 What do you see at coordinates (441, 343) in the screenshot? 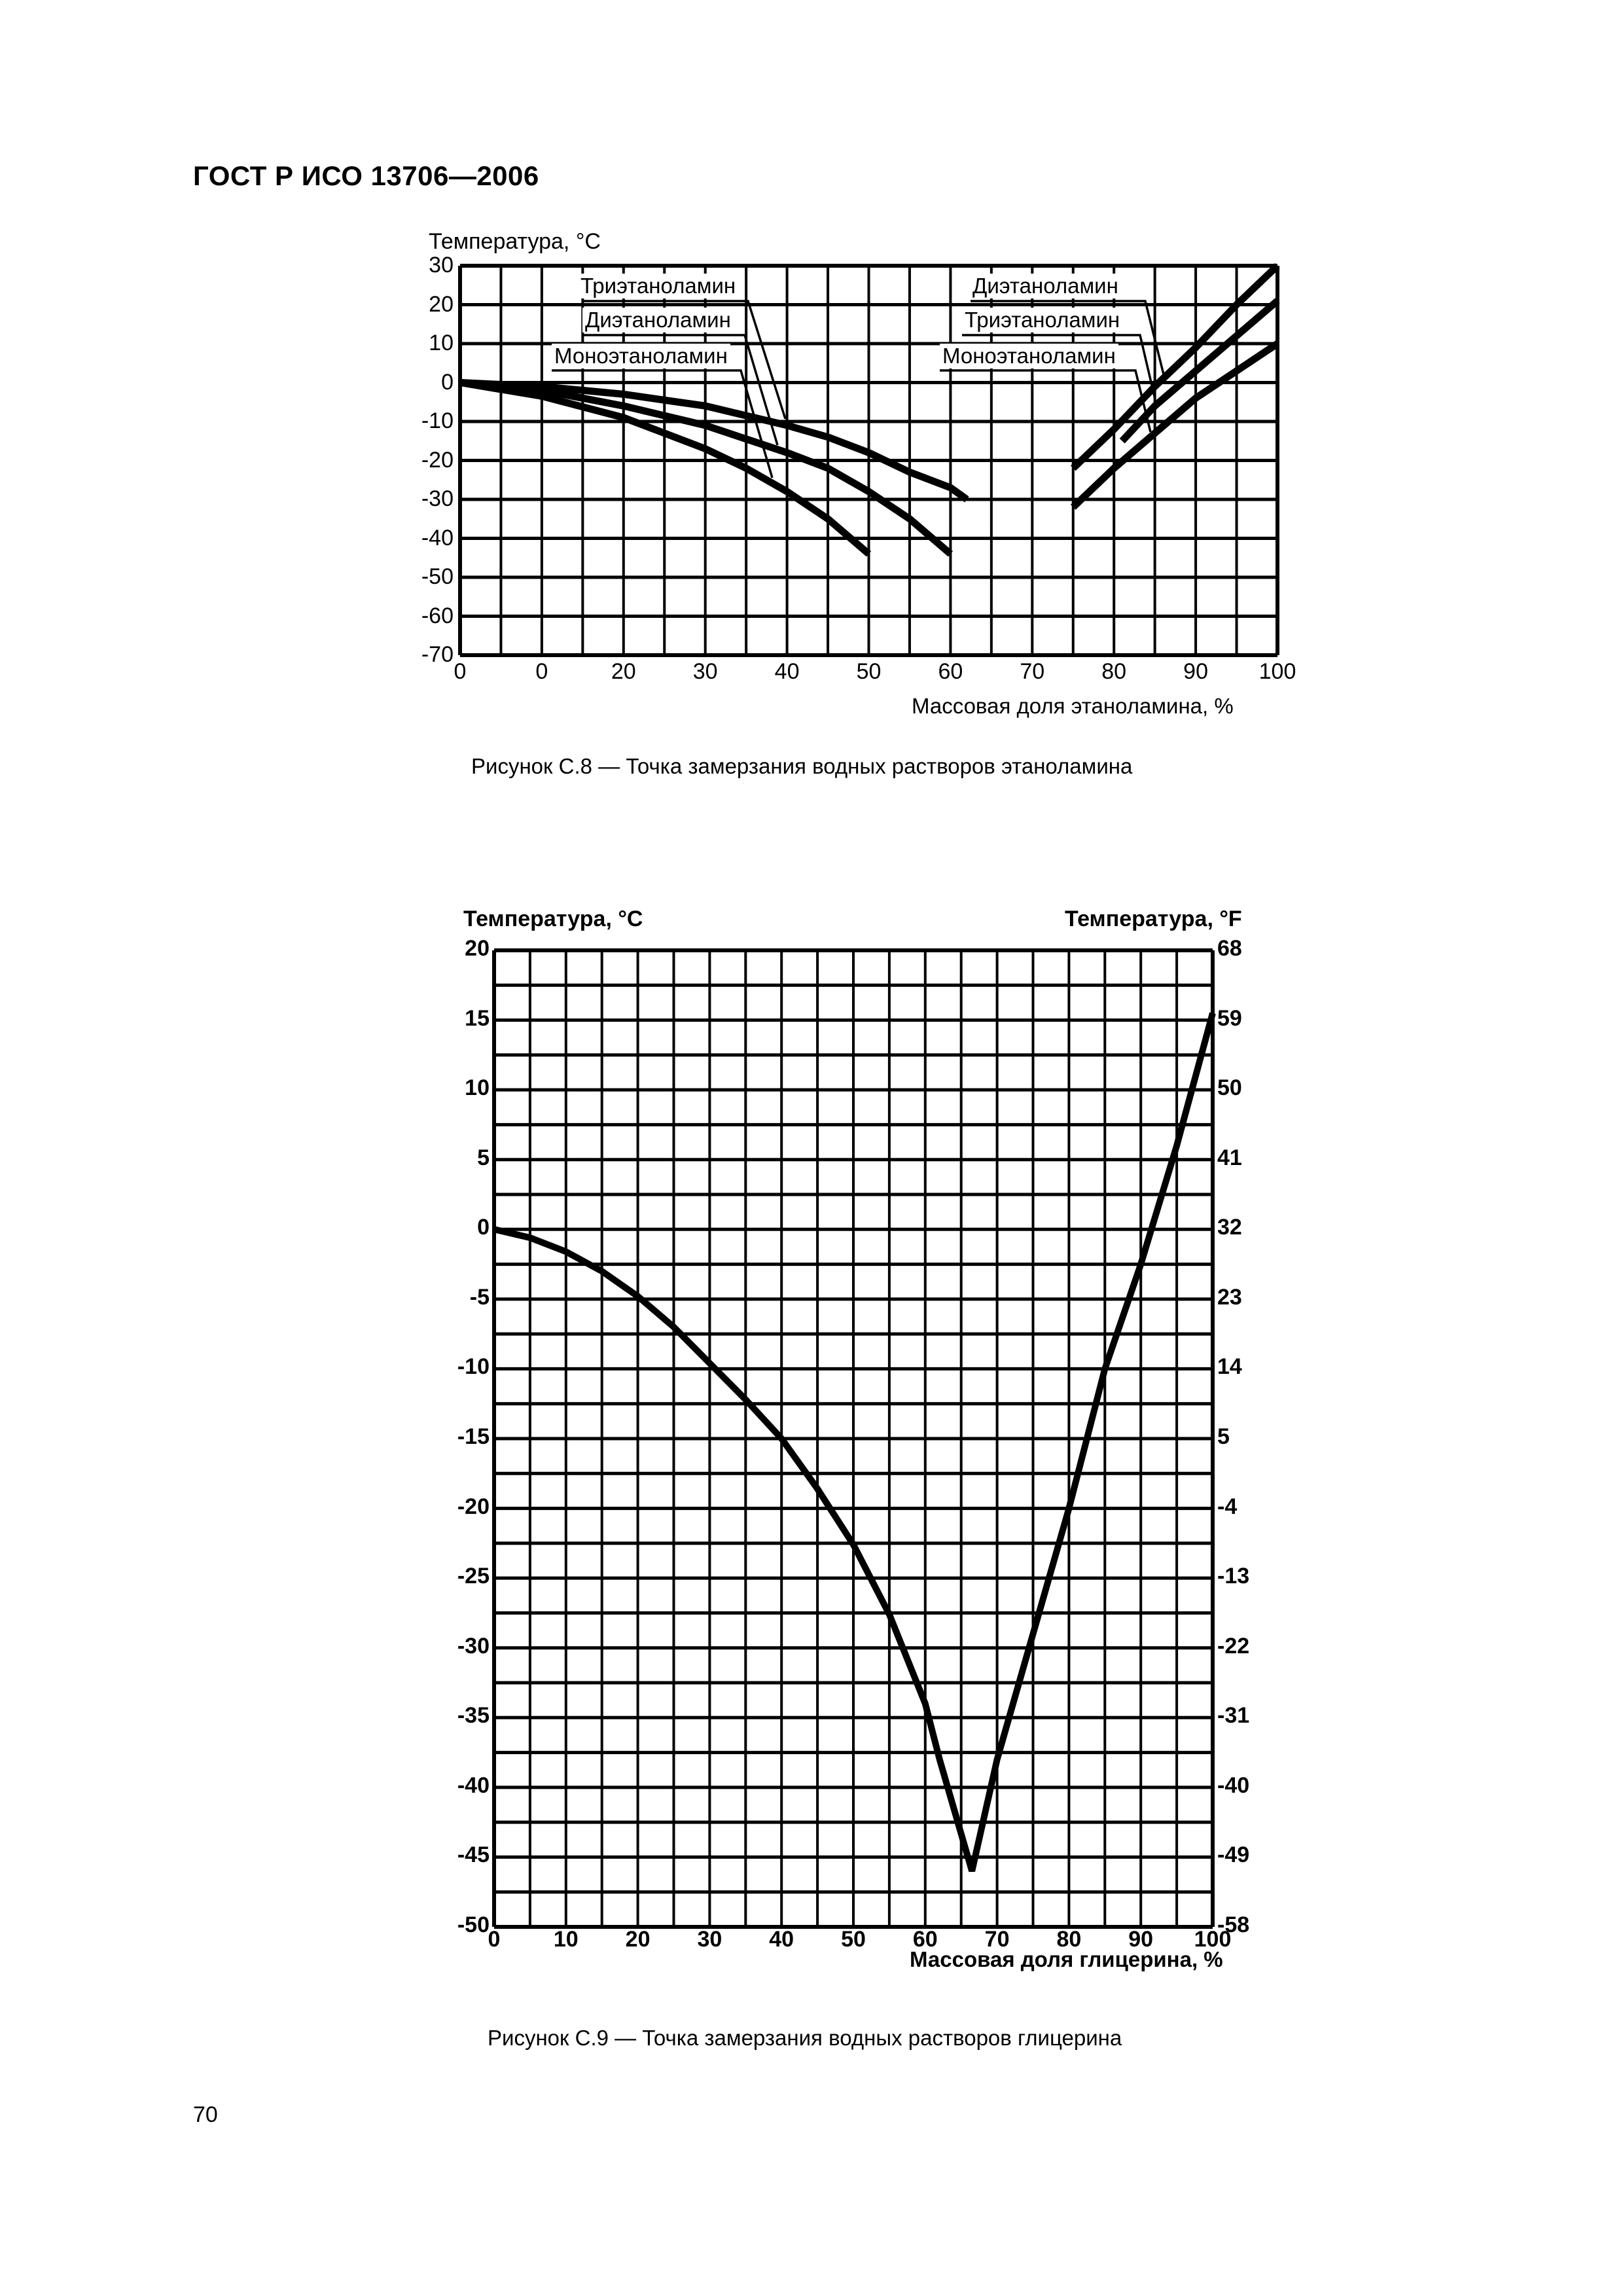
I see `fig8-y-tick: 10` at bounding box center [441, 343].